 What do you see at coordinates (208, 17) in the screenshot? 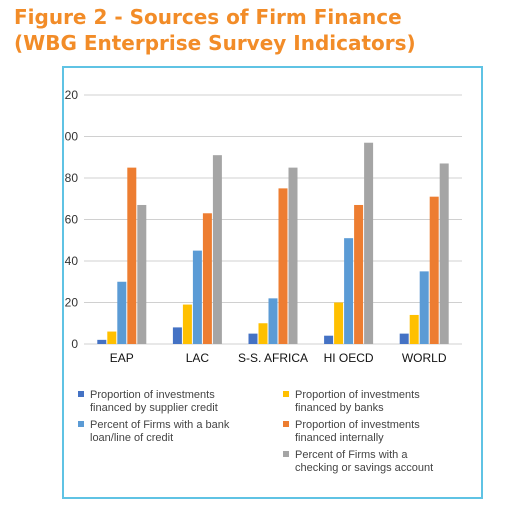
I see `figure-title-line-1: Figure 2 - Sources of Firm Finance` at bounding box center [208, 17].